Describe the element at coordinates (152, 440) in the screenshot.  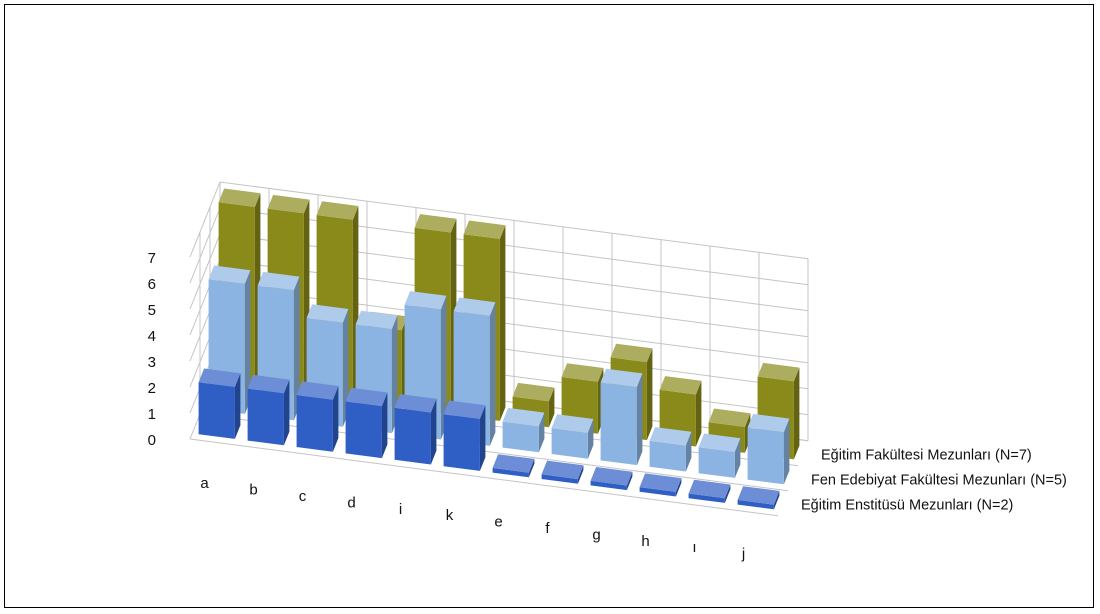
I see `y-tick-label: 0` at that location.